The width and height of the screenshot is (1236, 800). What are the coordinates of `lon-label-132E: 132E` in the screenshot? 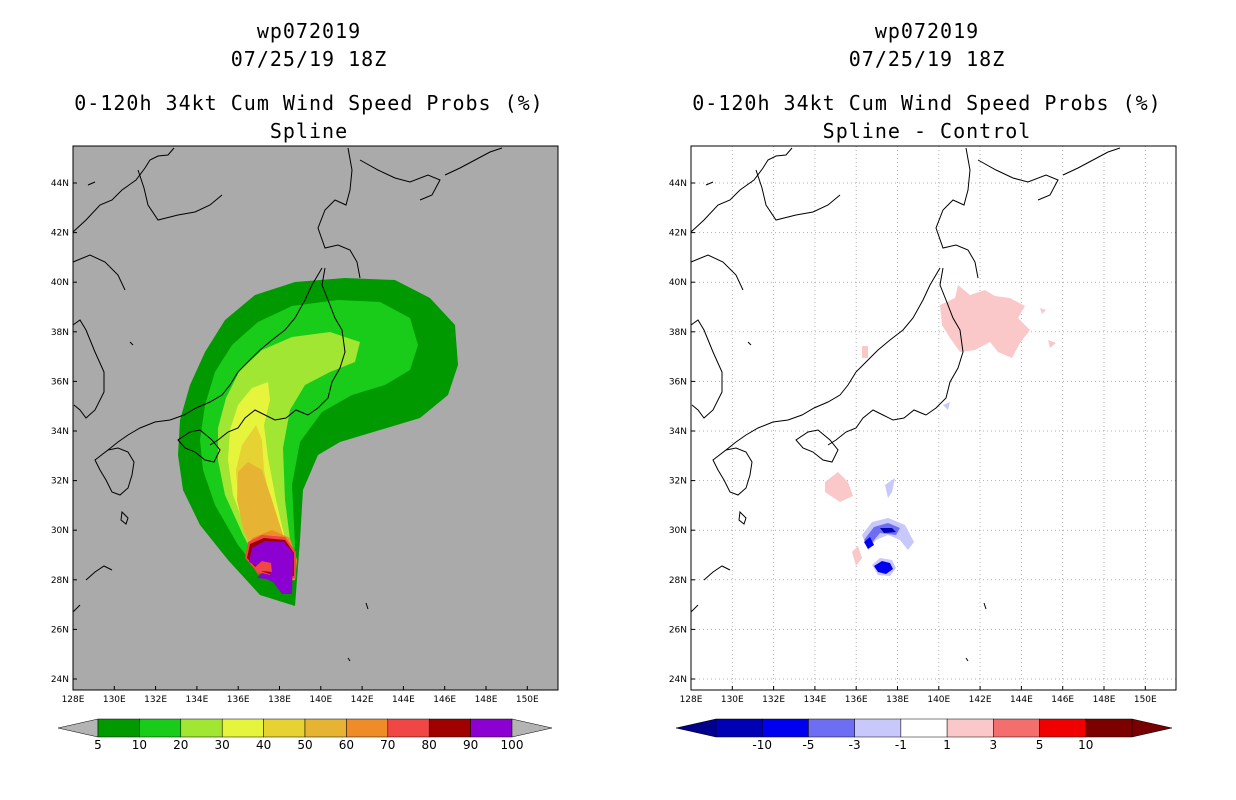 It's located at (155, 700).